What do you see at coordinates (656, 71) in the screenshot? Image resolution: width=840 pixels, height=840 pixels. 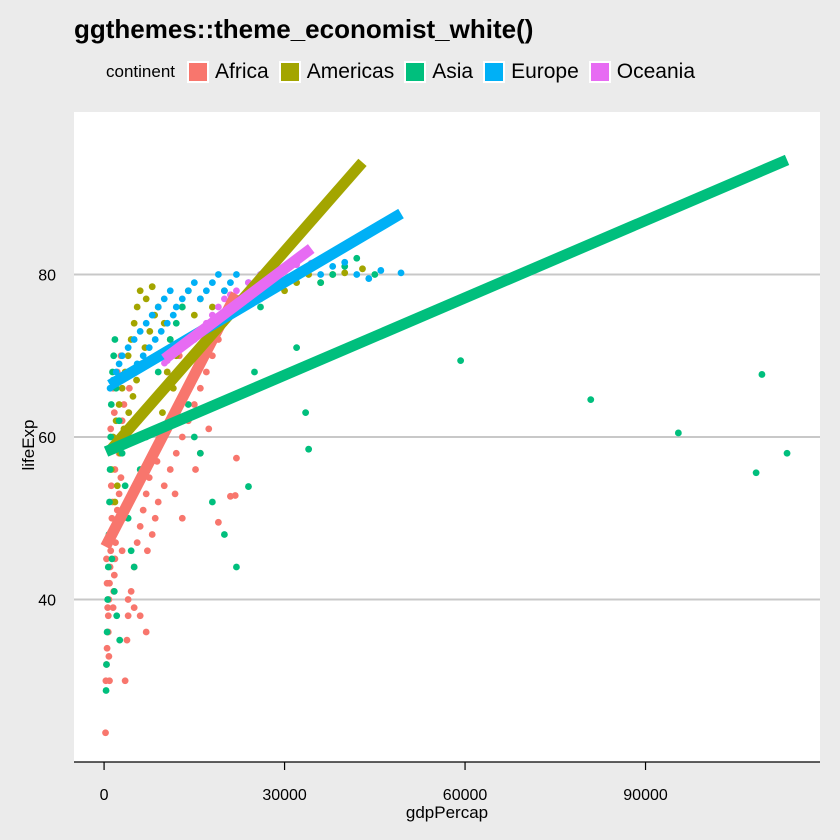 I see `legend-label-oceania: Oceania` at bounding box center [656, 71].